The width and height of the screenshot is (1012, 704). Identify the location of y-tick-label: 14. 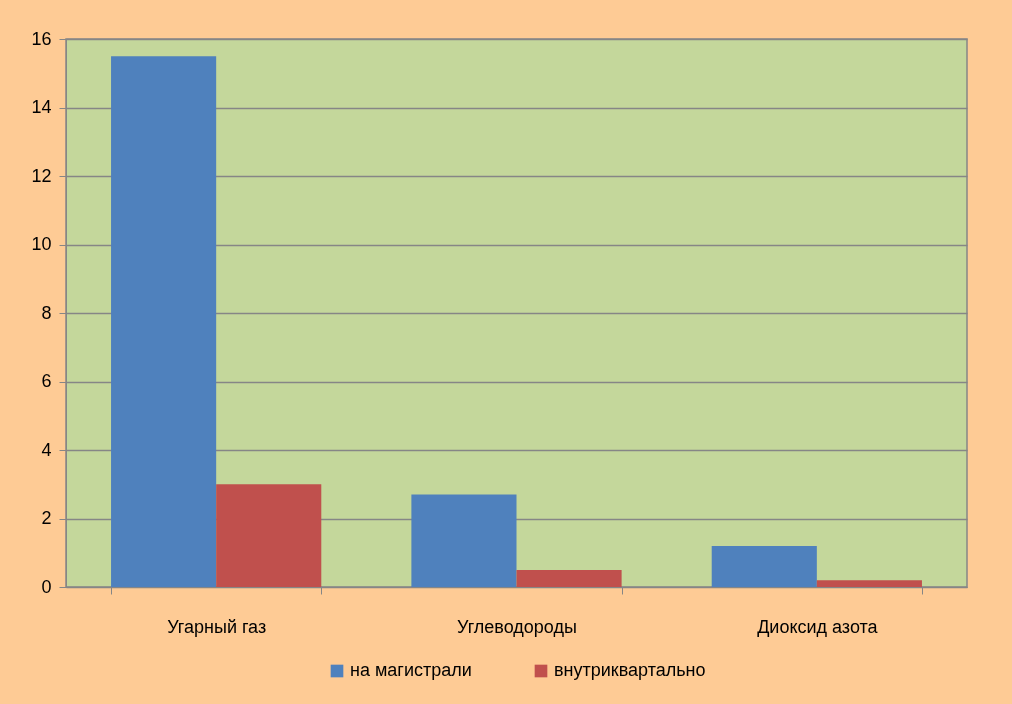
(41, 107).